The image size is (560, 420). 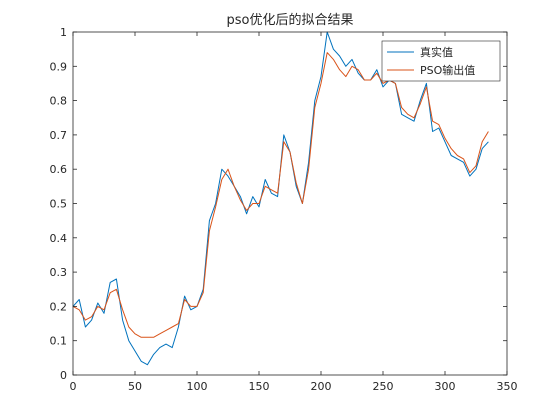 I want to click on y-tick-label: 0, so click(x=63, y=375).